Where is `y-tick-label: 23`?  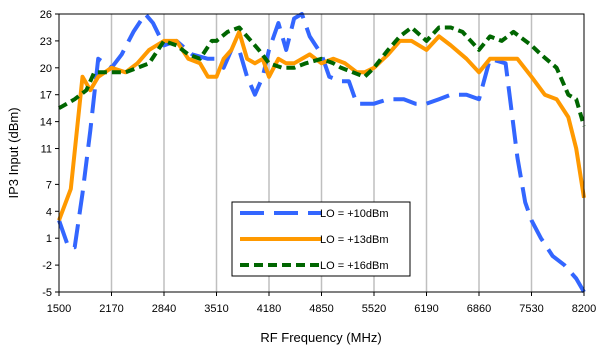 y-tick-label: 23 is located at coordinates (46, 42).